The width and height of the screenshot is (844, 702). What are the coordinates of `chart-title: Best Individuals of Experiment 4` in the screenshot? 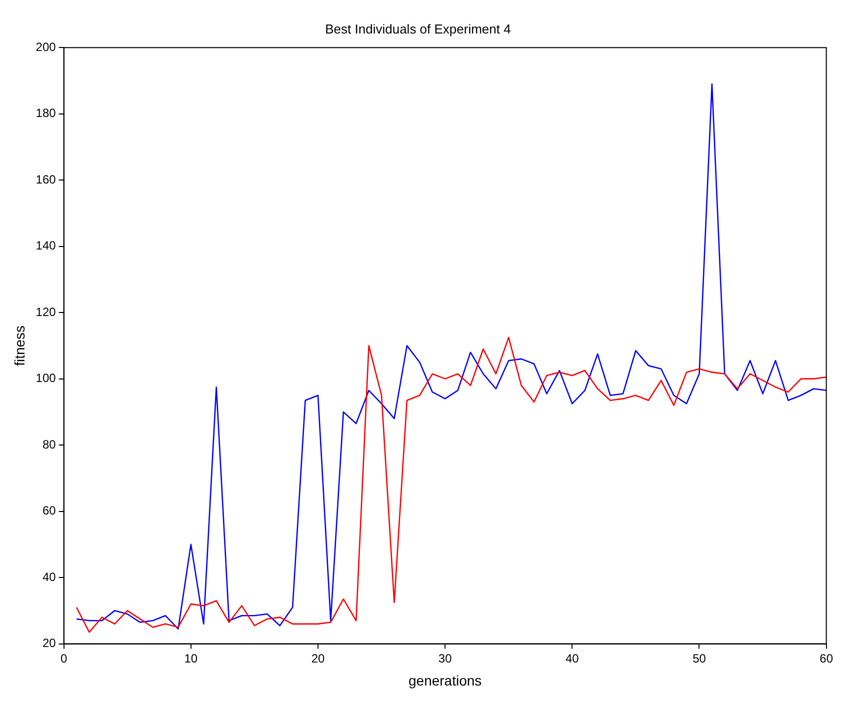 It's located at (418, 28).